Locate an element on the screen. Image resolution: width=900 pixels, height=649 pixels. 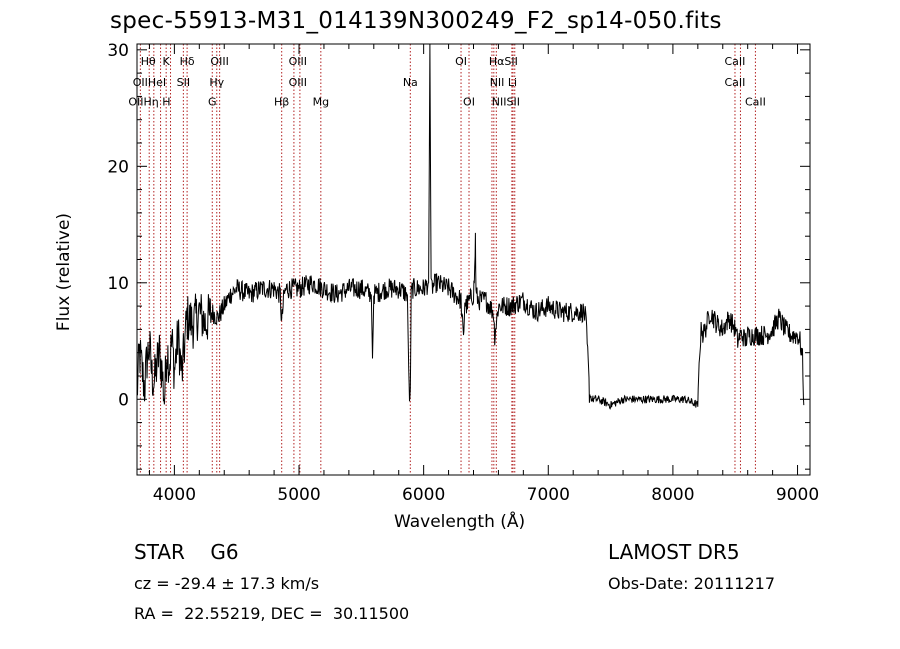
y-tick-label: 30 is located at coordinates (118, 51).